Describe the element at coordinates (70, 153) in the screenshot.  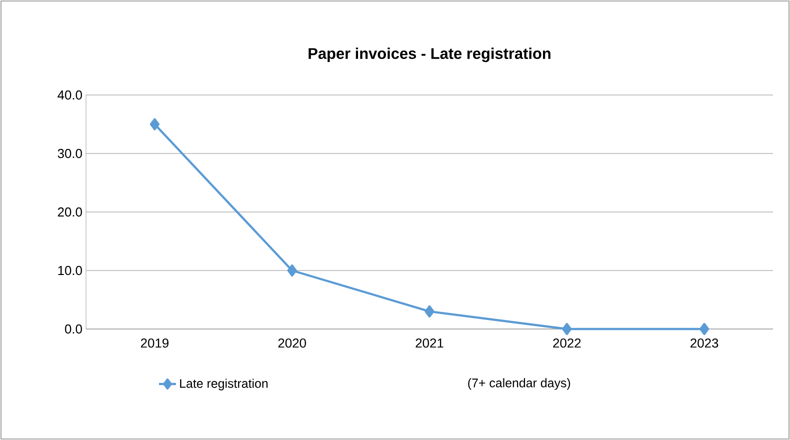
I see `y-tick-label: 30.0` at that location.